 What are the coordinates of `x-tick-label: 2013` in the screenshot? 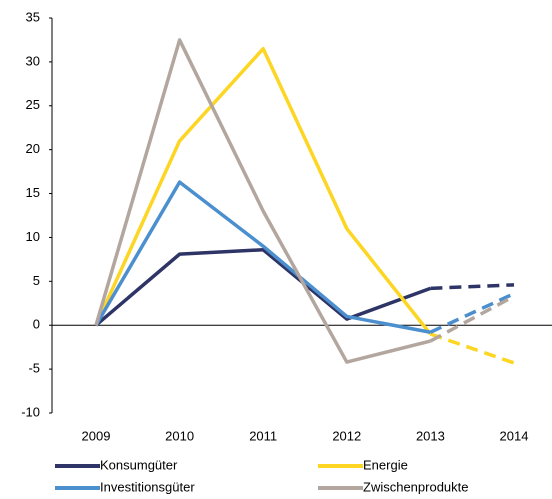 It's located at (430, 435).